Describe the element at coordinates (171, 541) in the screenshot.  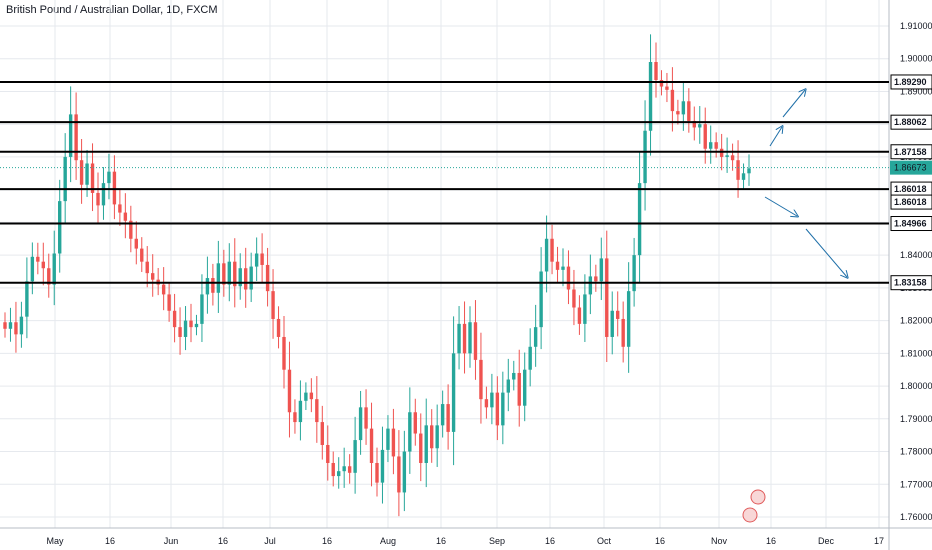
I see `x-tick-label: Jun` at that location.